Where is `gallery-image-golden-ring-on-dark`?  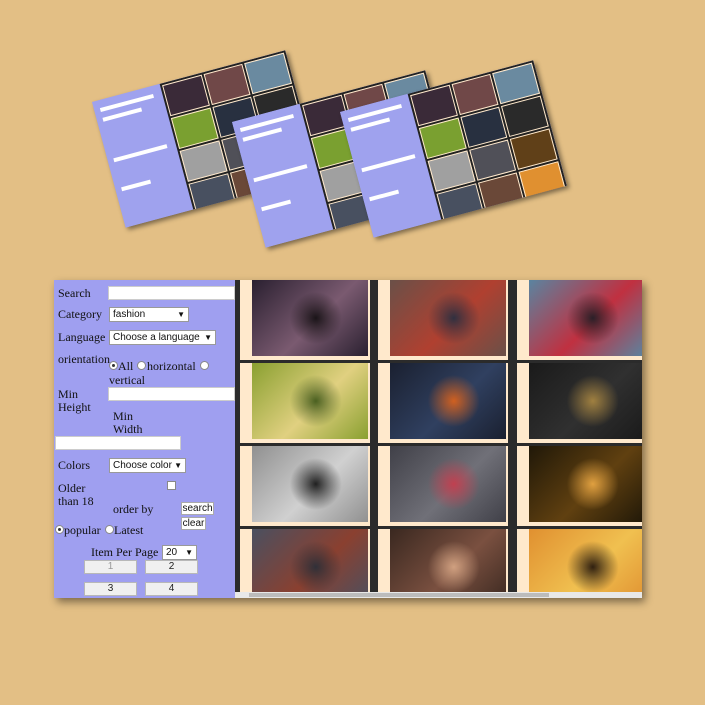 gallery-image-golden-ring-on-dark is located at coordinates (585, 401).